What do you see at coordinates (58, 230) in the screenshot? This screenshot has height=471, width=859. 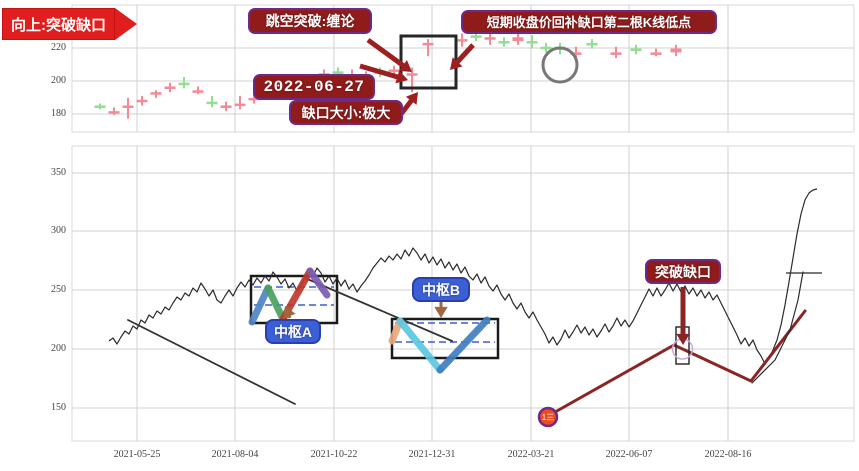 I see `main-y-tick-300: 300` at bounding box center [58, 230].